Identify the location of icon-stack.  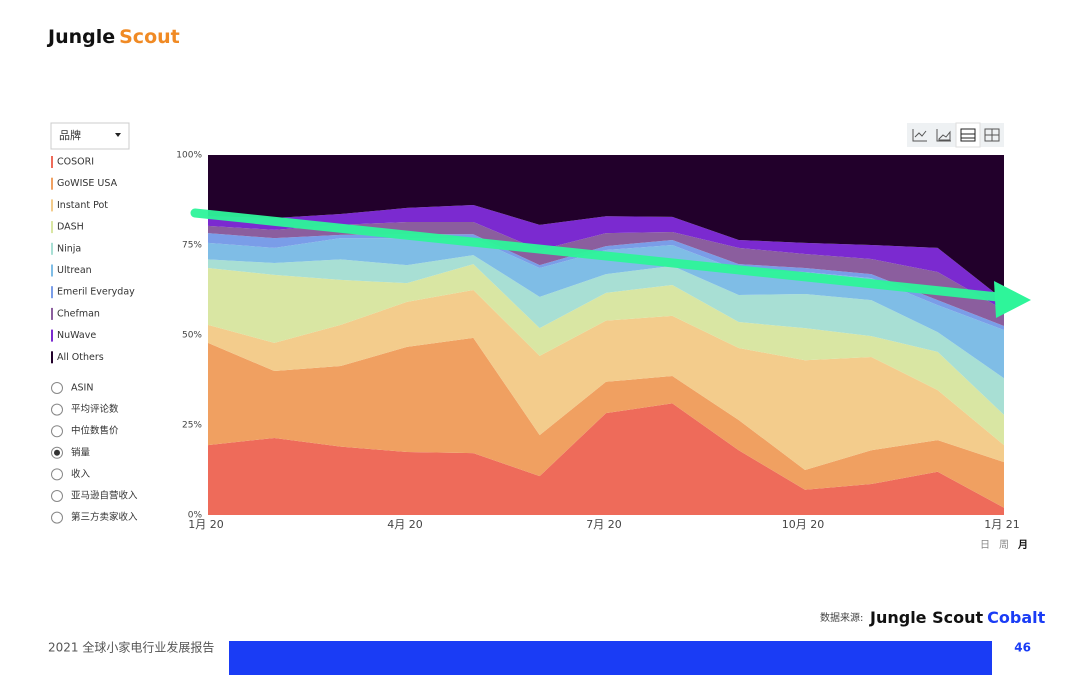
(968, 135).